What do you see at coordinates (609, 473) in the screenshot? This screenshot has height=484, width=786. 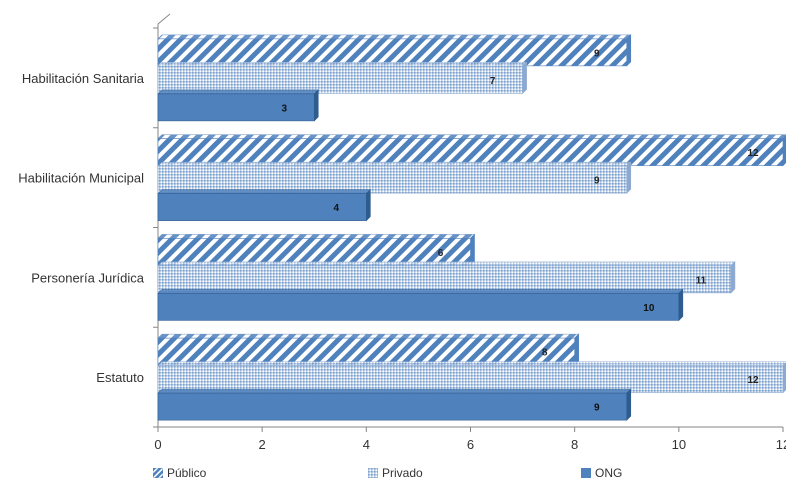 I see `legend-label-ong: ONG` at bounding box center [609, 473].